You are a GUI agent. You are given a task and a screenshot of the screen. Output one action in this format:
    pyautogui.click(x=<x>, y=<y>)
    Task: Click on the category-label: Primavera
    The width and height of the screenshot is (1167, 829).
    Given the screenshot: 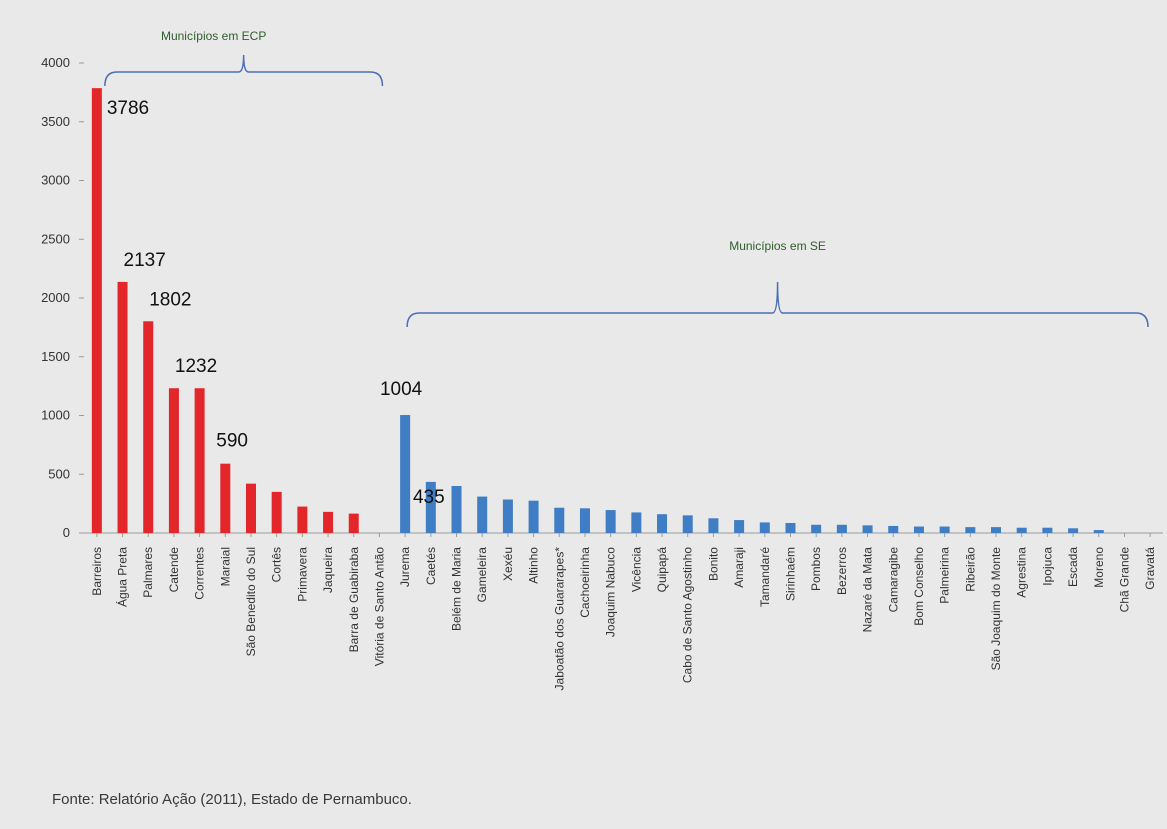 What is the action you would take?
    pyautogui.click(x=302, y=574)
    